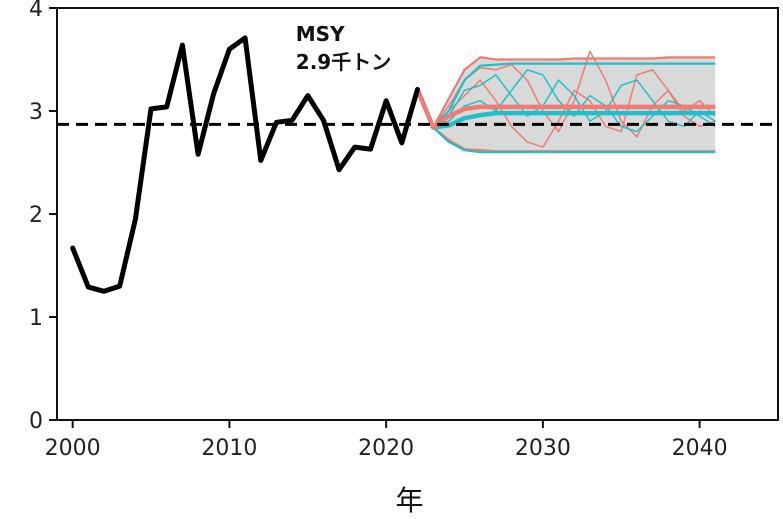 This screenshot has height=519, width=783. I want to click on y-tick-label-3: 3, so click(36, 112).